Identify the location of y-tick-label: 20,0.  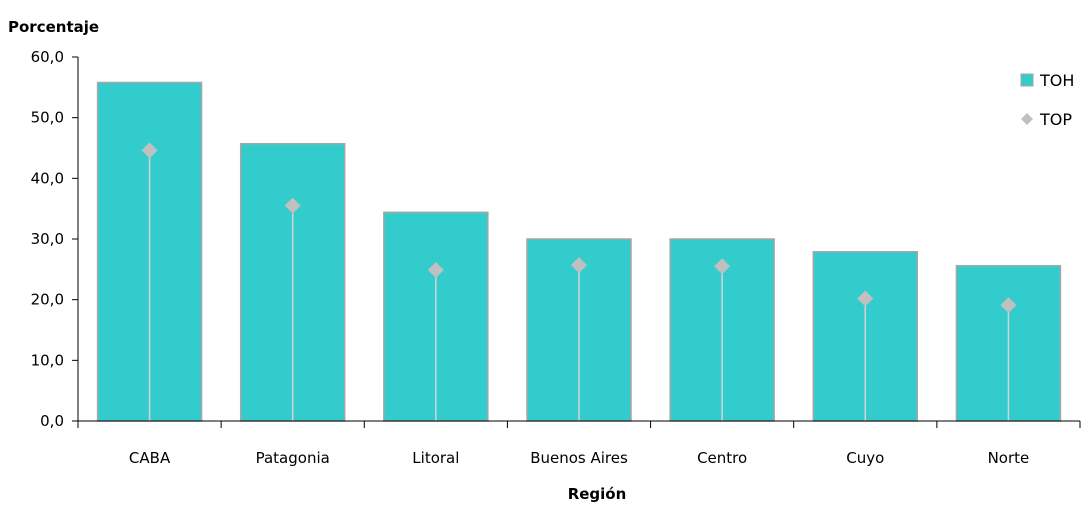
(47, 300).